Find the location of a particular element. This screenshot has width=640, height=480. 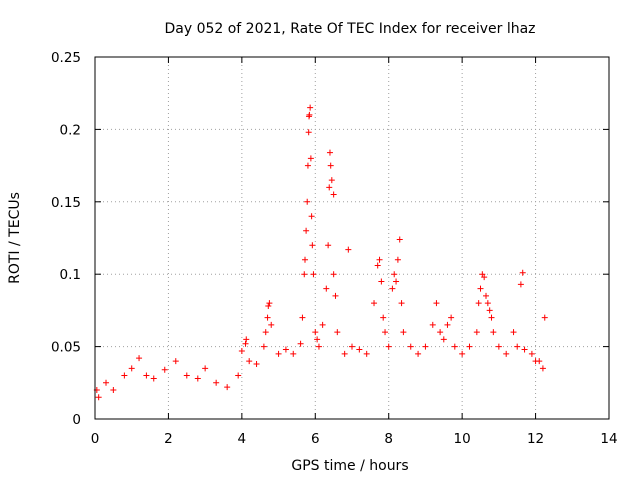

x-tick-label: 6 is located at coordinates (315, 439).